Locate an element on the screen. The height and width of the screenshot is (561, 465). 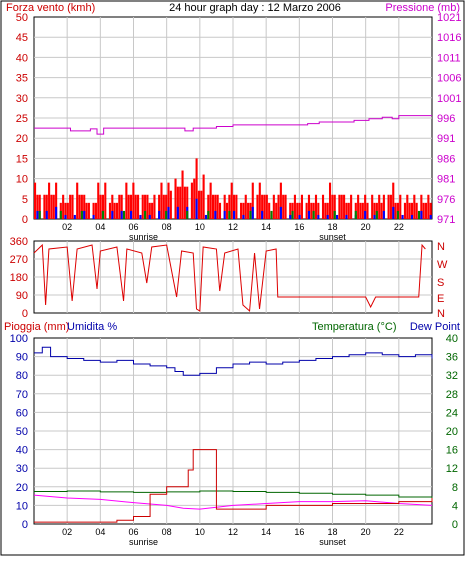
y-tick-label: 45 is located at coordinates (22, 38).